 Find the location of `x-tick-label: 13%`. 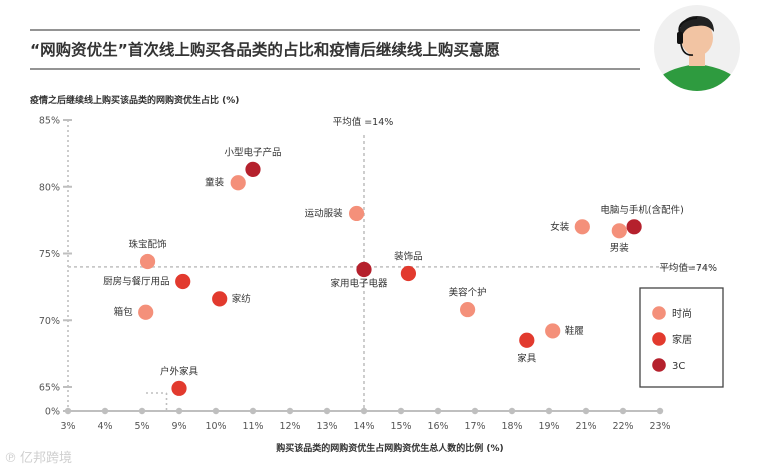

x-tick-label: 13% is located at coordinates (326, 426).